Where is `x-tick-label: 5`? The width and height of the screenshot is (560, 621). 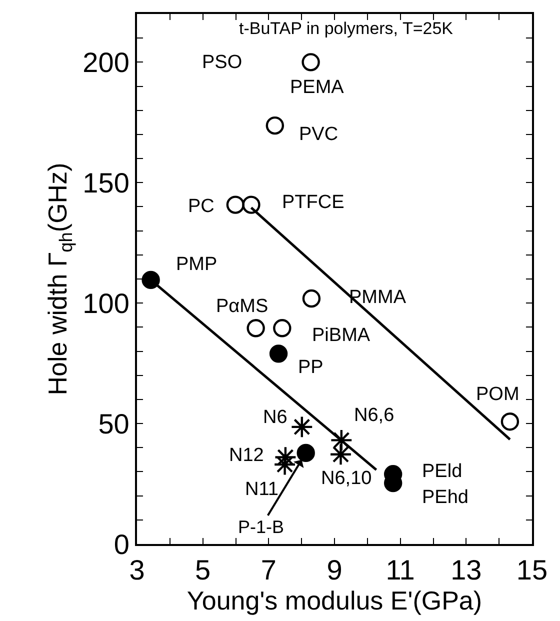 x-tick-label: 5 is located at coordinates (203, 570).